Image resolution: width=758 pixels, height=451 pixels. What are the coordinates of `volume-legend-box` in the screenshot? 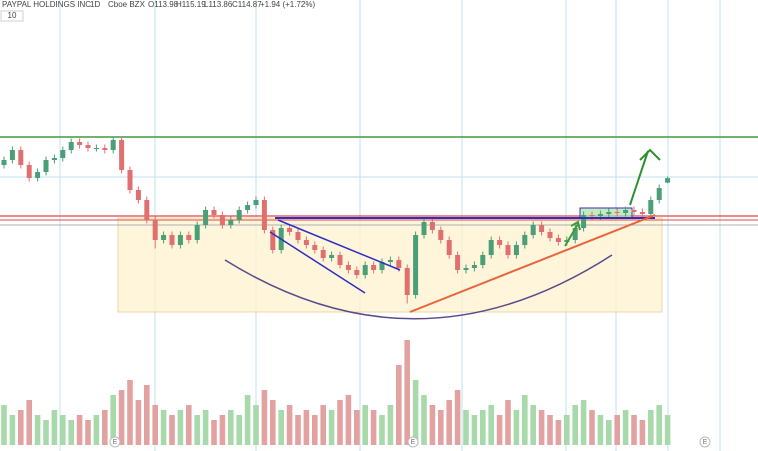 It's located at (12, 16).